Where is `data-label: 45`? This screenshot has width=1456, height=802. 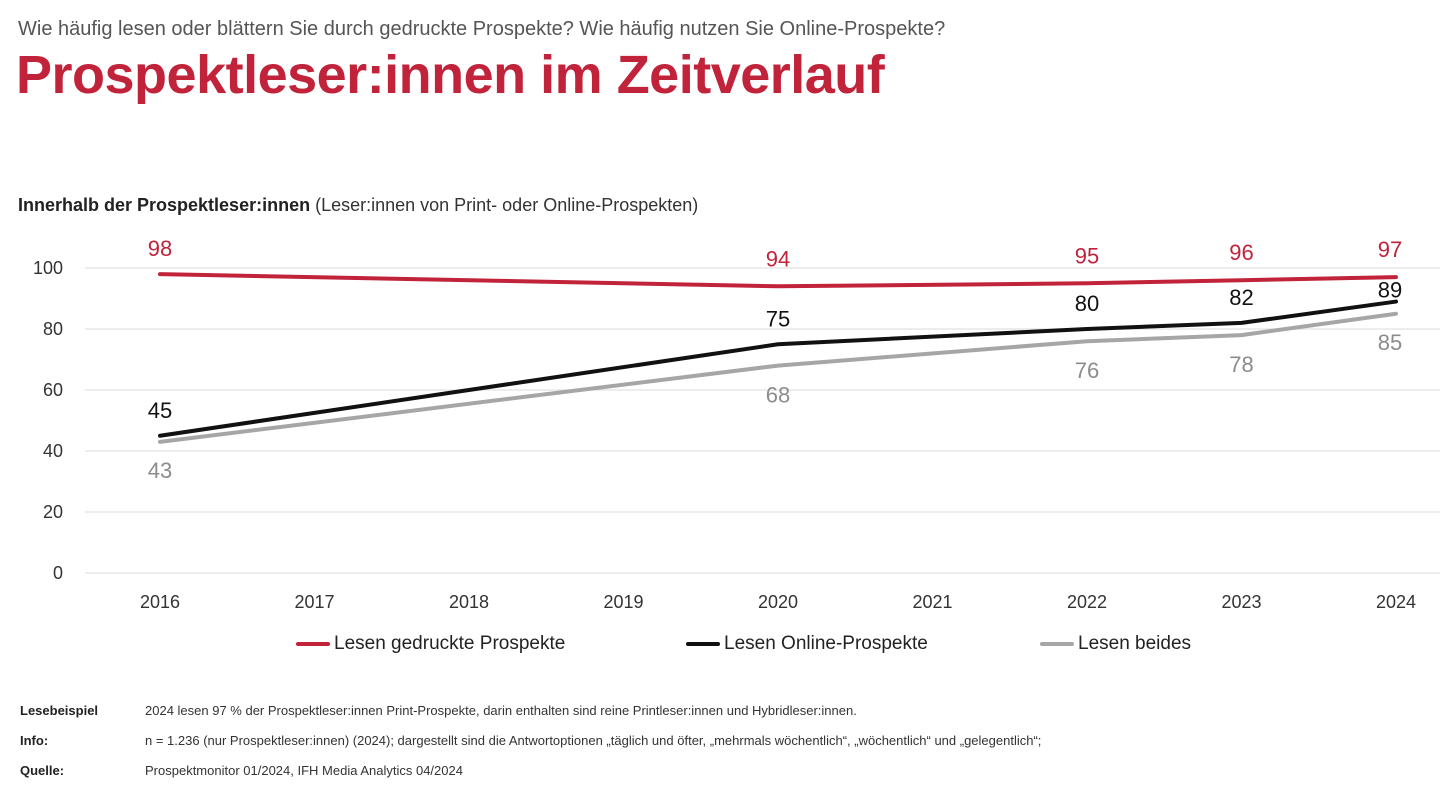
data-label: 45 is located at coordinates (160, 410).